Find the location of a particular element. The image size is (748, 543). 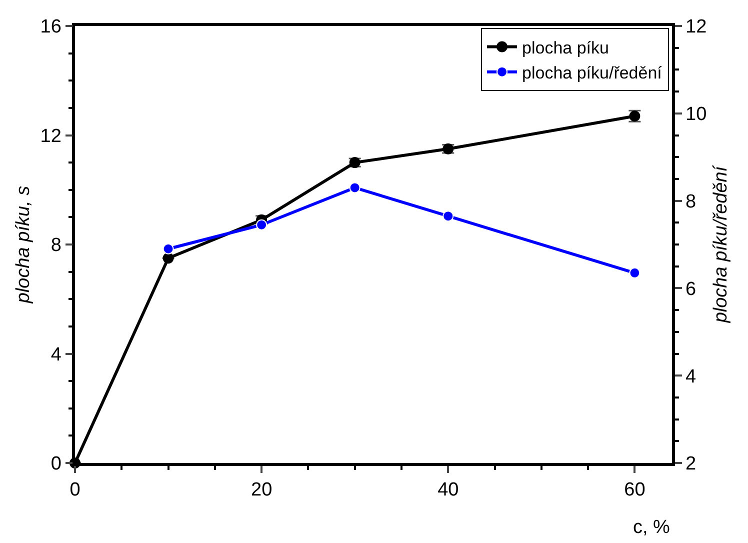

x-tick-label: 20 is located at coordinates (261, 490).